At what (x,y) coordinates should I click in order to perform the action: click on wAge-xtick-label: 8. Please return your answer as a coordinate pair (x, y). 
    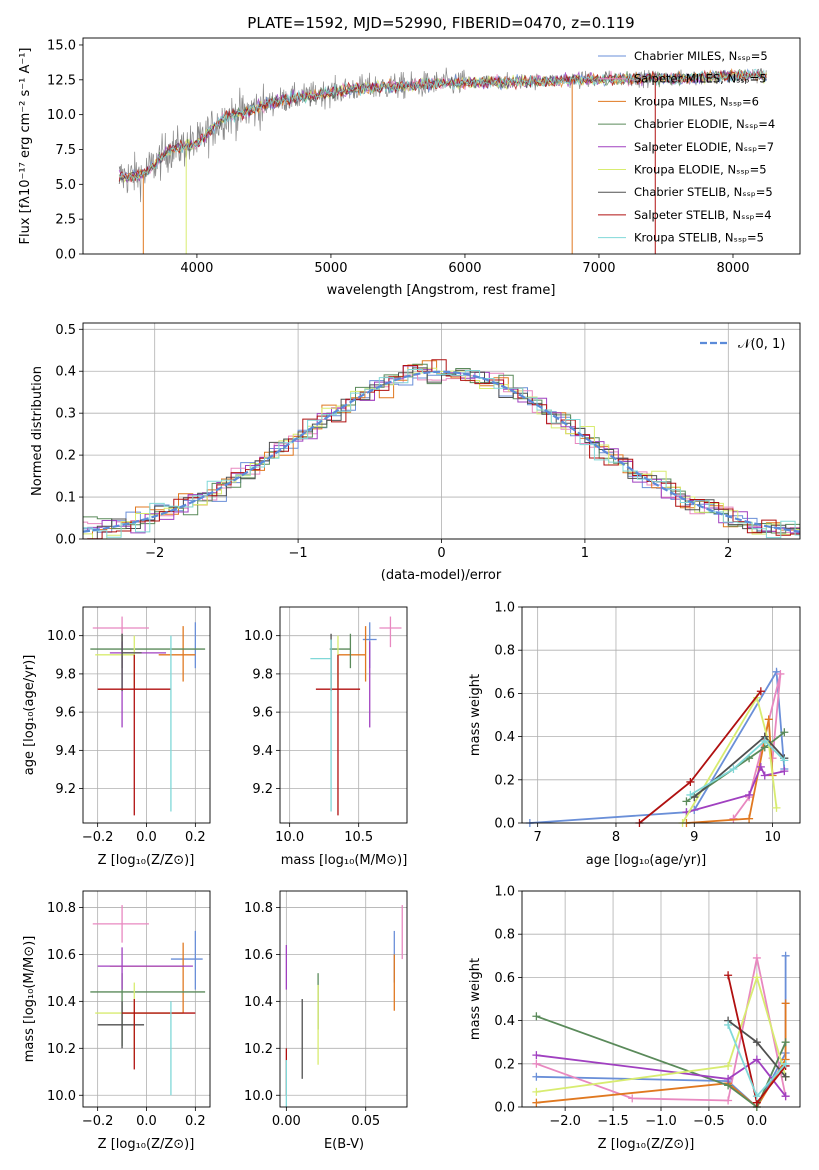
    Looking at the image, I should click on (616, 837).